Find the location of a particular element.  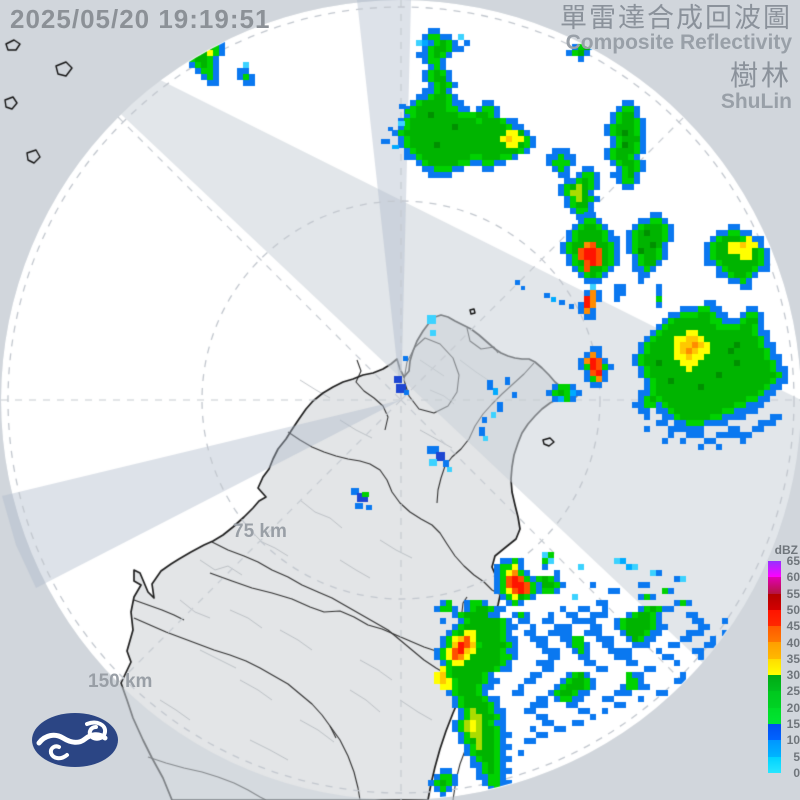

colorbar-tick: 65 is located at coordinates (793, 561).